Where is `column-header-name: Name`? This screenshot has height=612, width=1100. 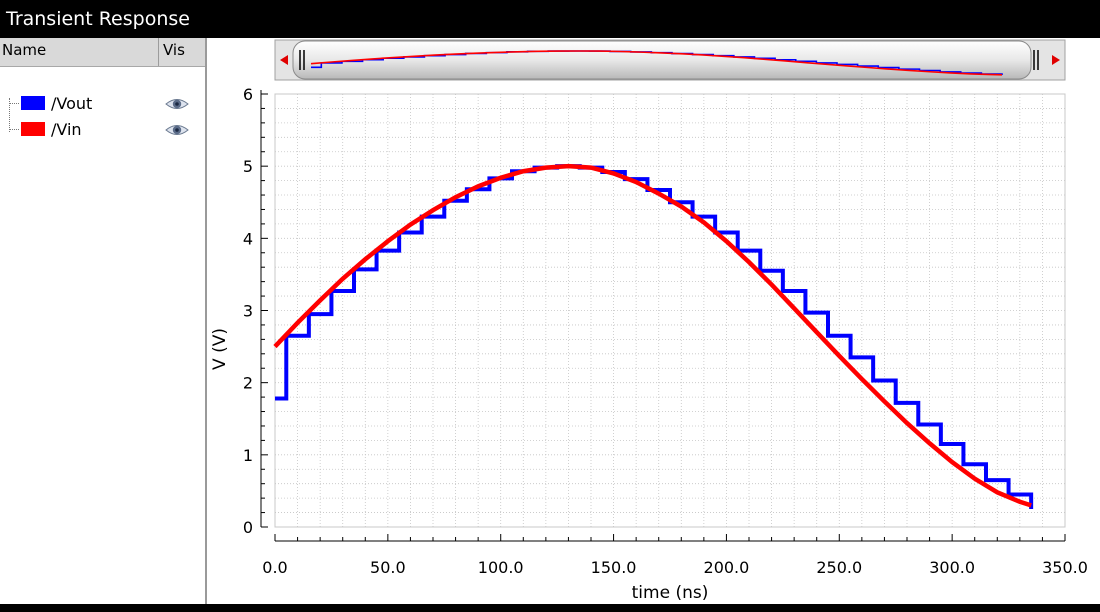
column-header-name: Name is located at coordinates (24, 50).